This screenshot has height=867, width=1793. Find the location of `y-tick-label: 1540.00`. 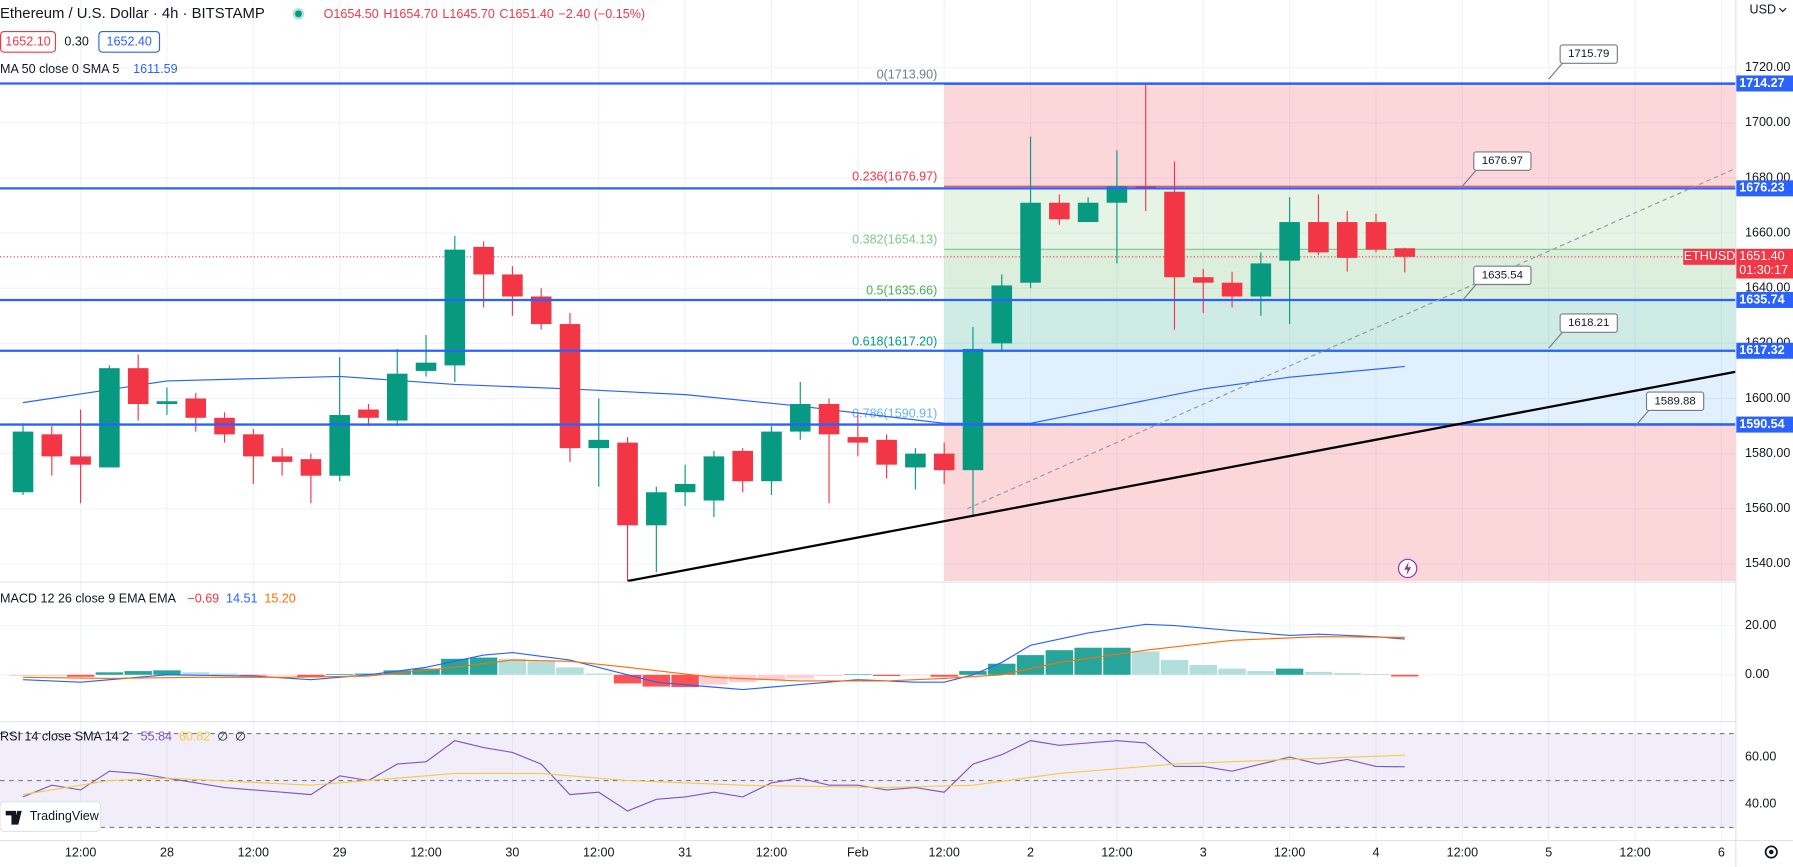

y-tick-label: 1540.00 is located at coordinates (1767, 563).